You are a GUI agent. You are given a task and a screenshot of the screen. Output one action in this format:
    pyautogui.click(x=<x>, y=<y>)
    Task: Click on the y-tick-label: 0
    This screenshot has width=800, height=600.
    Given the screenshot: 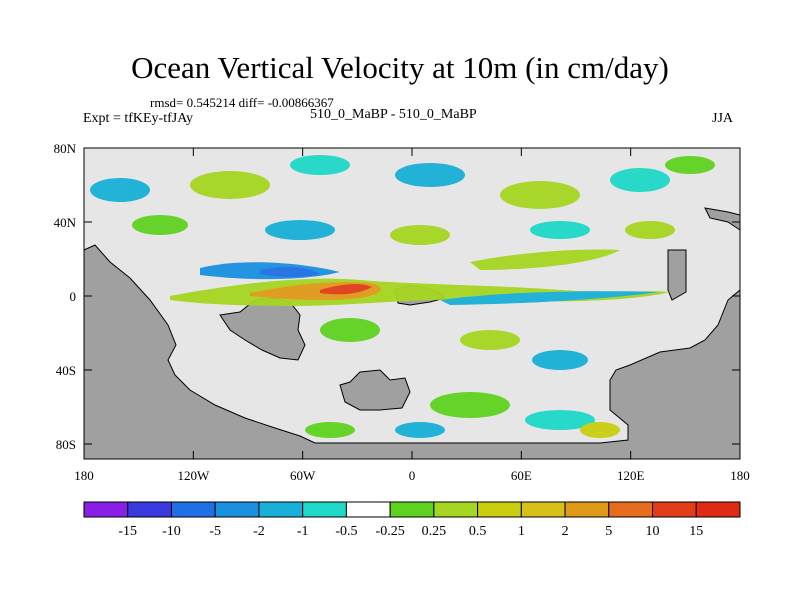 What is the action you would take?
    pyautogui.click(x=73, y=296)
    